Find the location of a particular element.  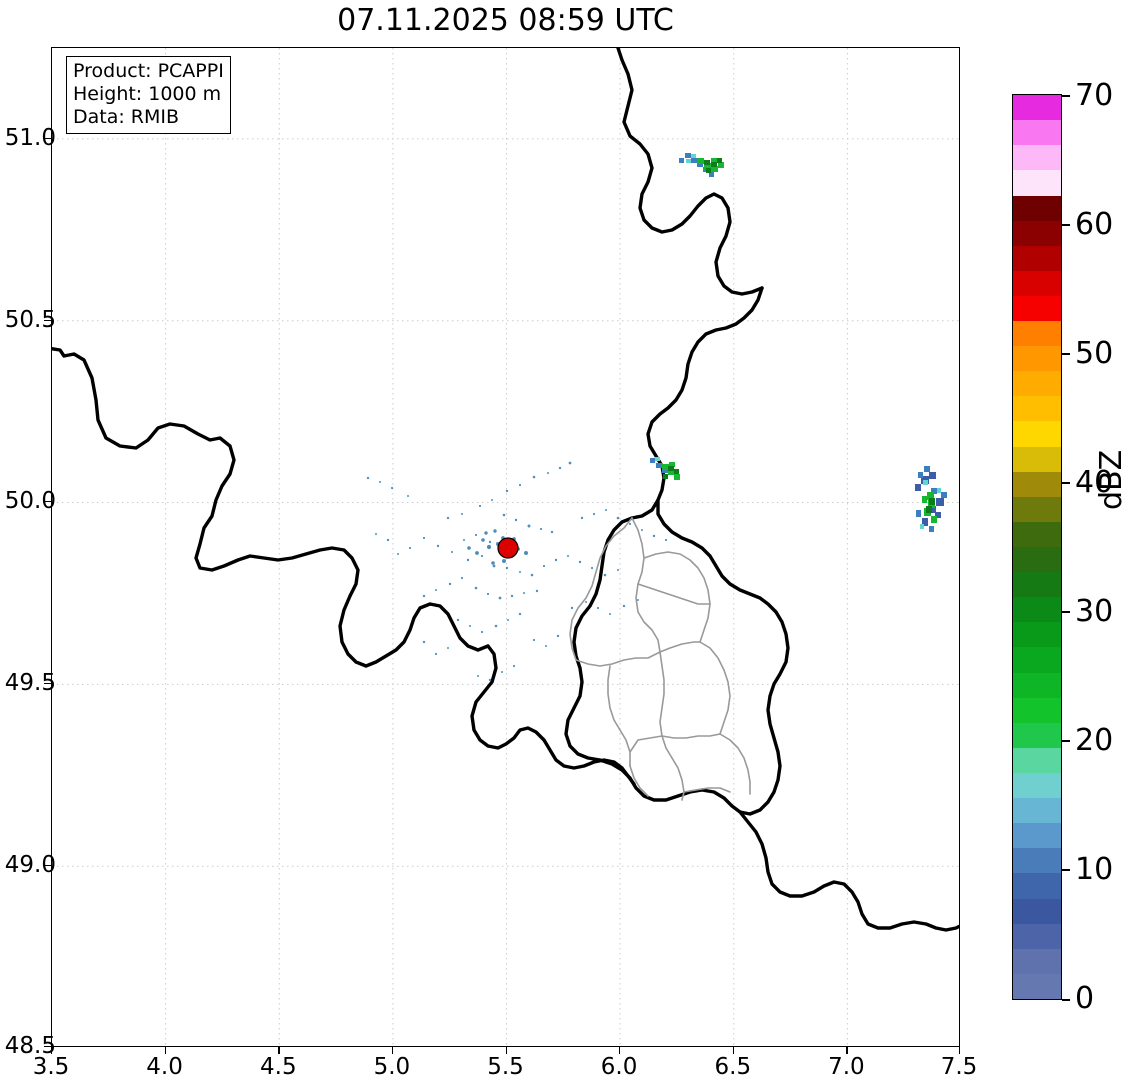

xtick-label-6-0: 6.0 is located at coordinates (619, 1067).